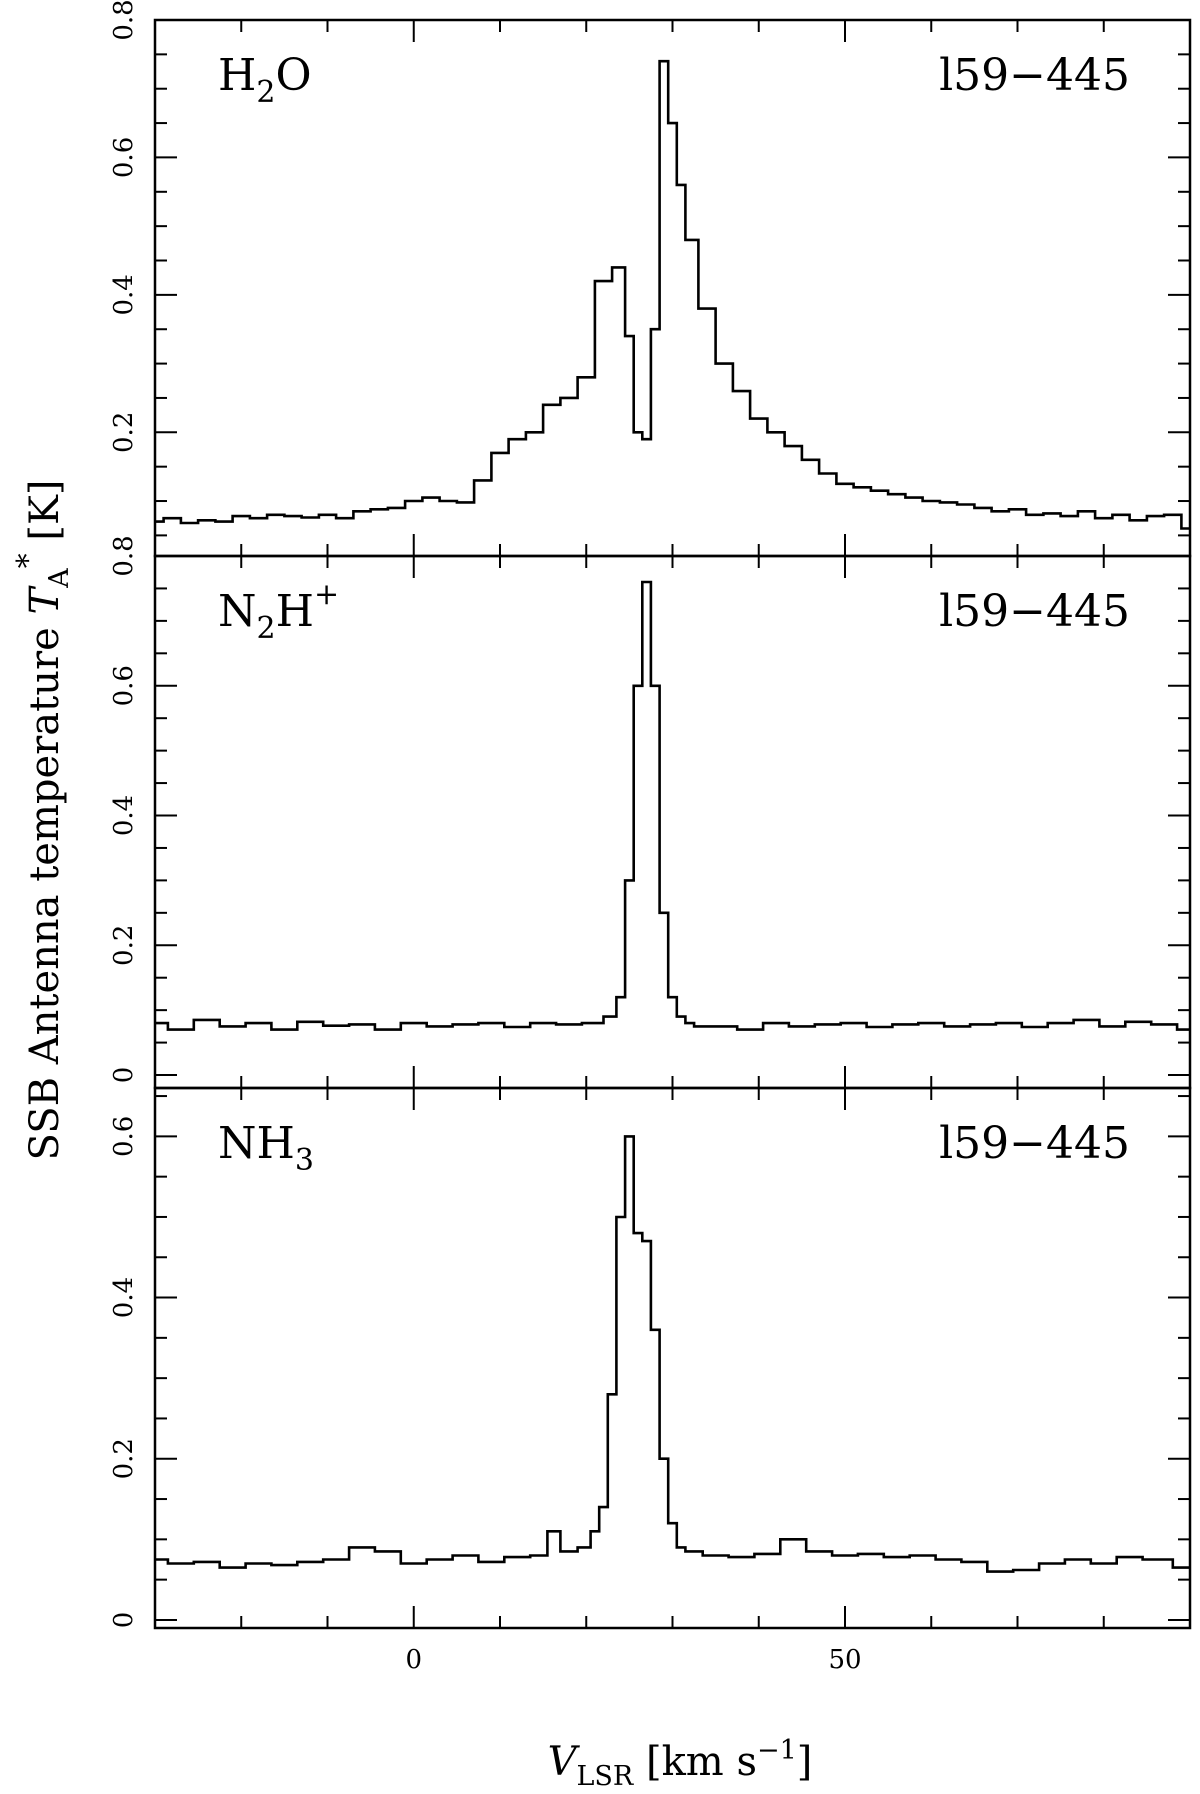 Image resolution: width=1200 pixels, height=1794 pixels. Describe the element at coordinates (680, 1763) in the screenshot. I see `x-axis-title: VLSR [km s−1]` at that location.